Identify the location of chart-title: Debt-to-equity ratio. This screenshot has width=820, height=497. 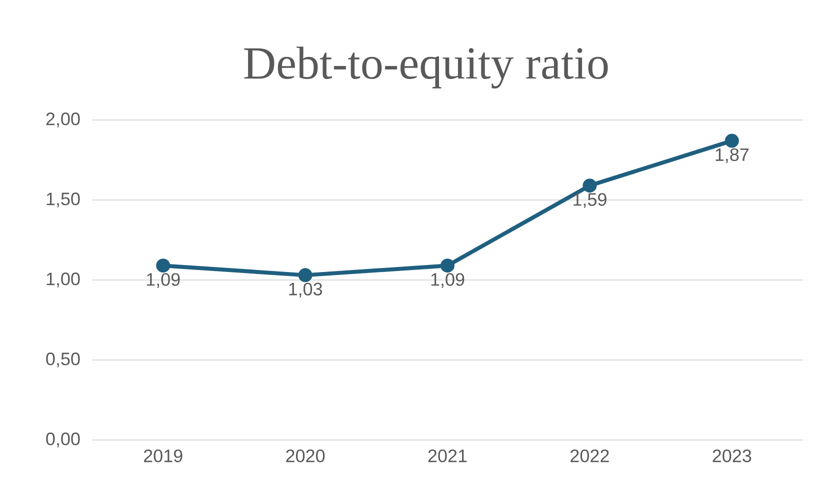
(426, 67).